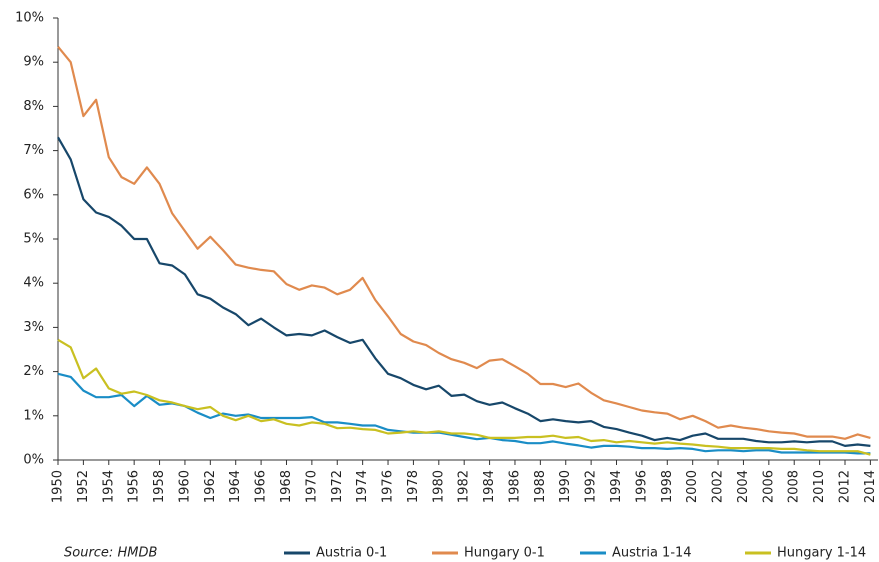 Image resolution: width=879 pixels, height=562 pixels. I want to click on y-tick-label: 2%, so click(33, 371).